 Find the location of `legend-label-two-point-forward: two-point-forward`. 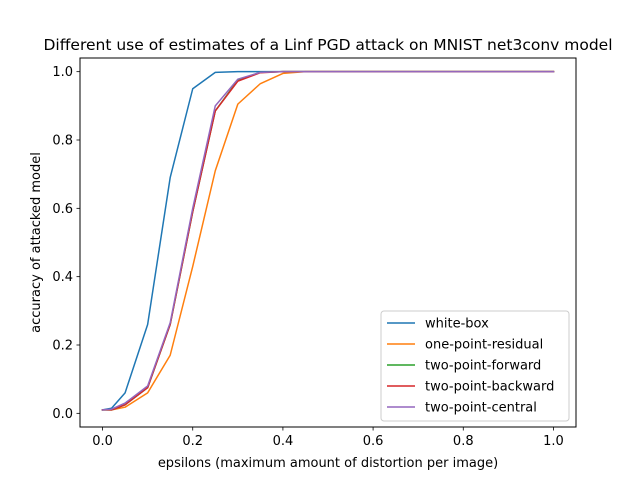

legend-label-two-point-forward: two-point-forward is located at coordinates (483, 366).